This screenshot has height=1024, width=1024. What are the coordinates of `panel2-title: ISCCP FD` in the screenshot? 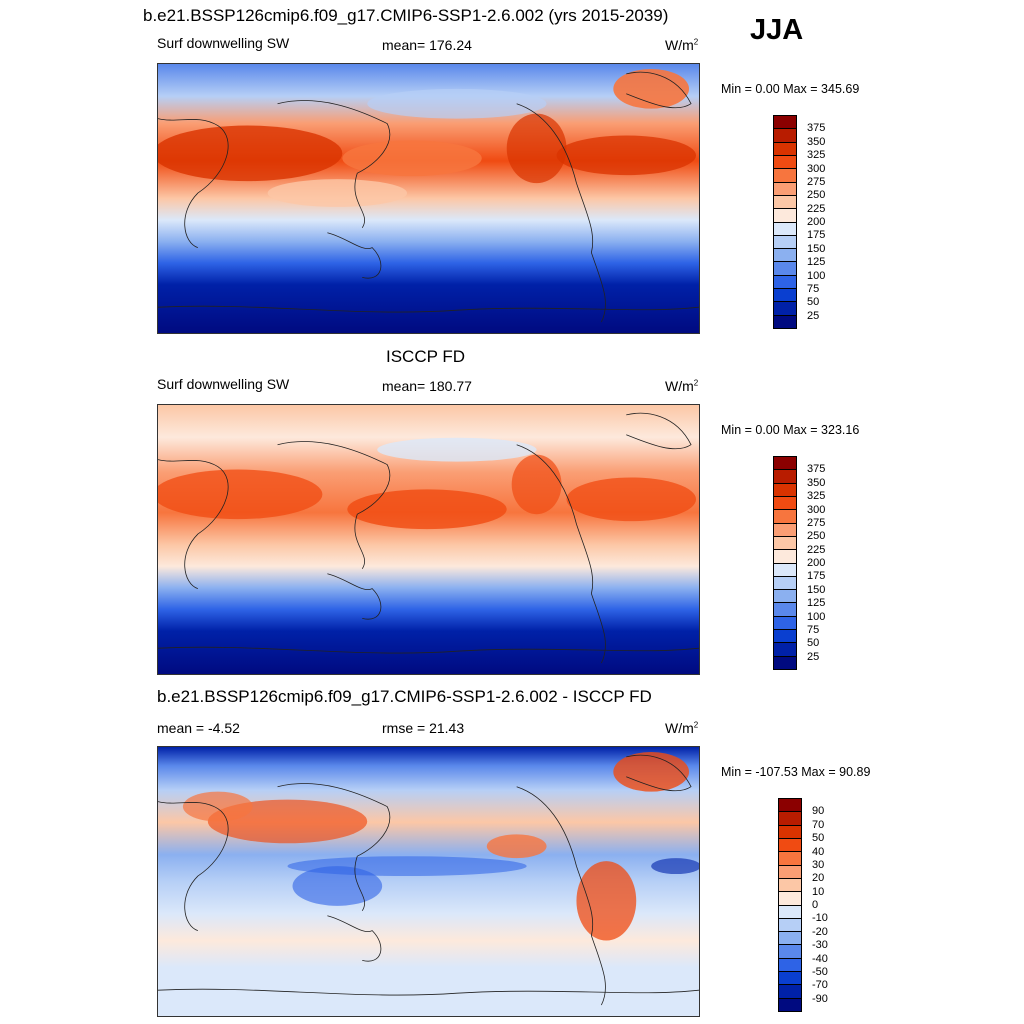 It's located at (426, 356).